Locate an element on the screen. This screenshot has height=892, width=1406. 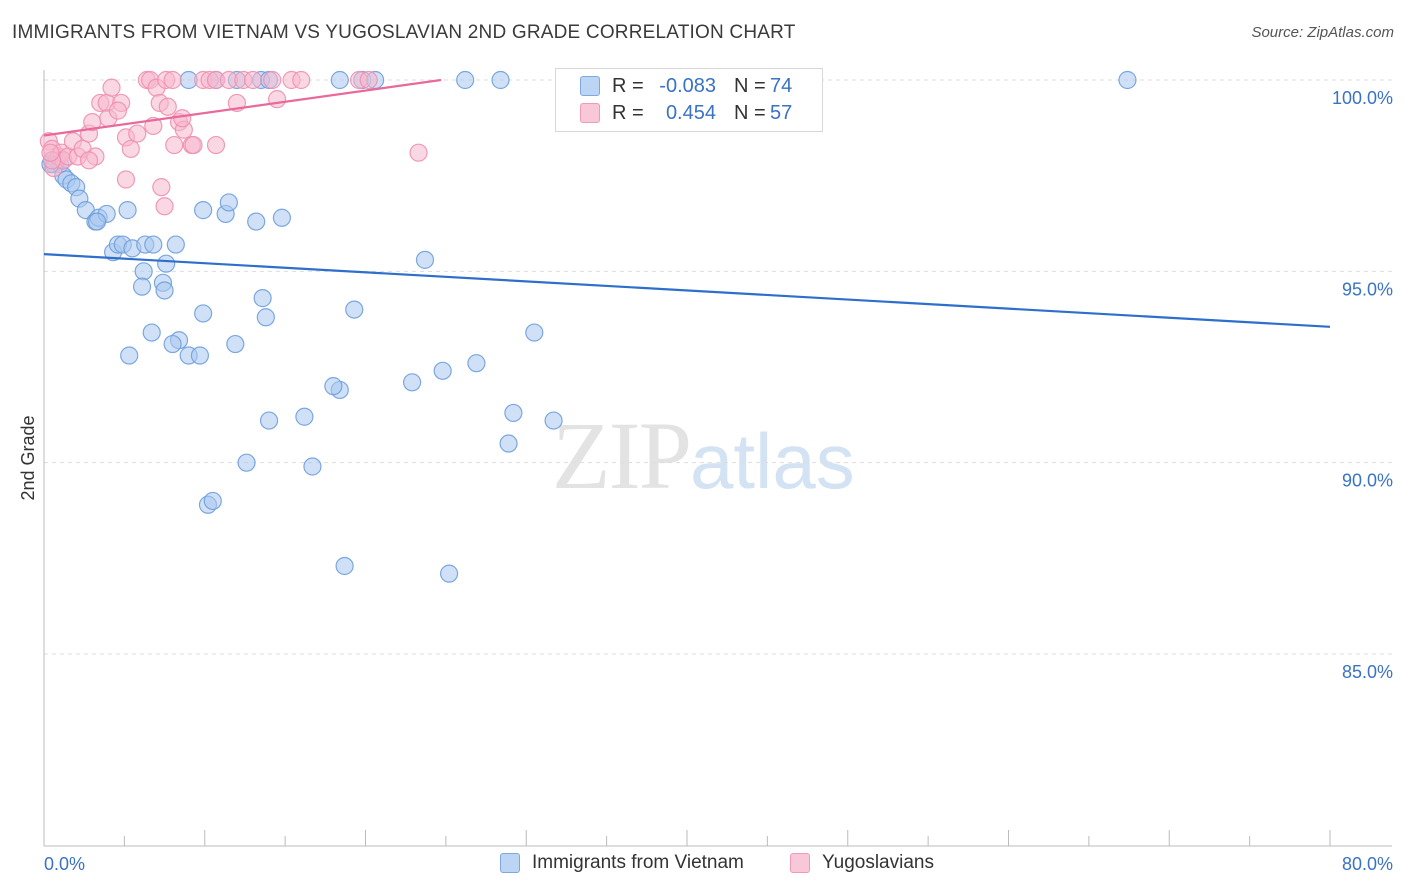
yugoslavian-points is located at coordinates (233, 143).